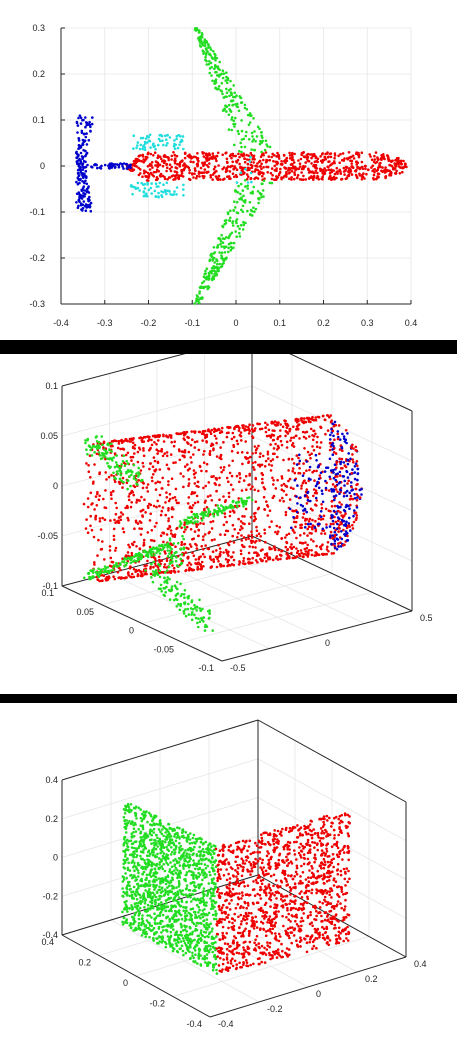  What do you see at coordinates (228, 698) in the screenshot?
I see `panel-separator` at bounding box center [228, 698].